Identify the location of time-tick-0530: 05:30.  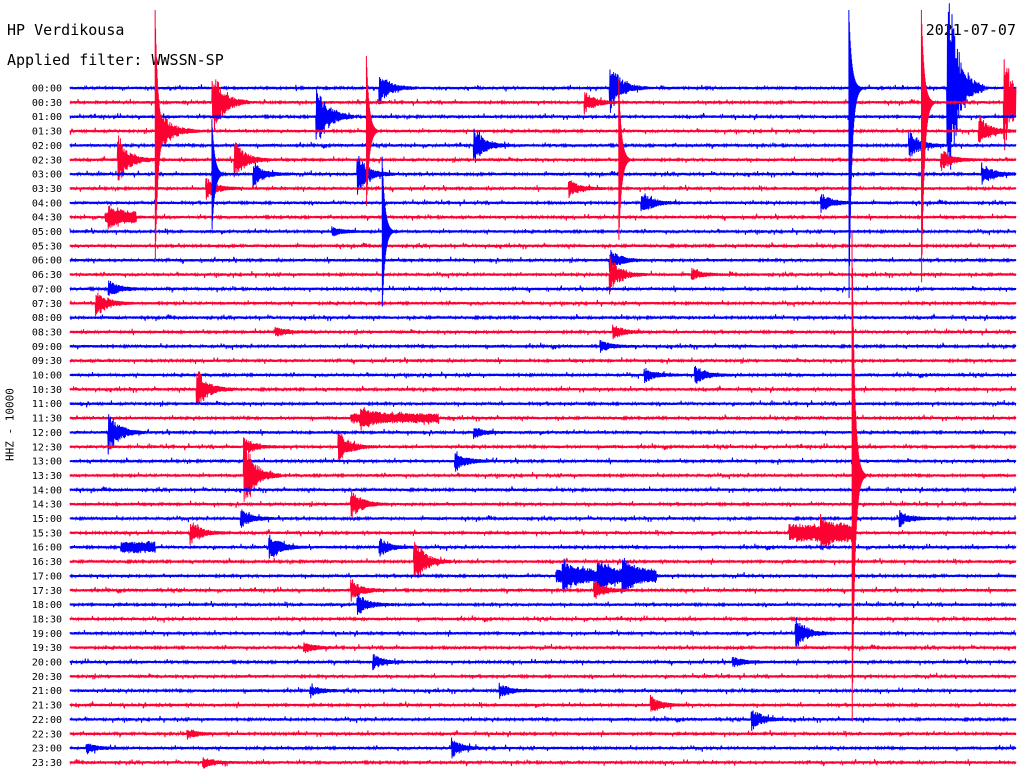
(47, 246).